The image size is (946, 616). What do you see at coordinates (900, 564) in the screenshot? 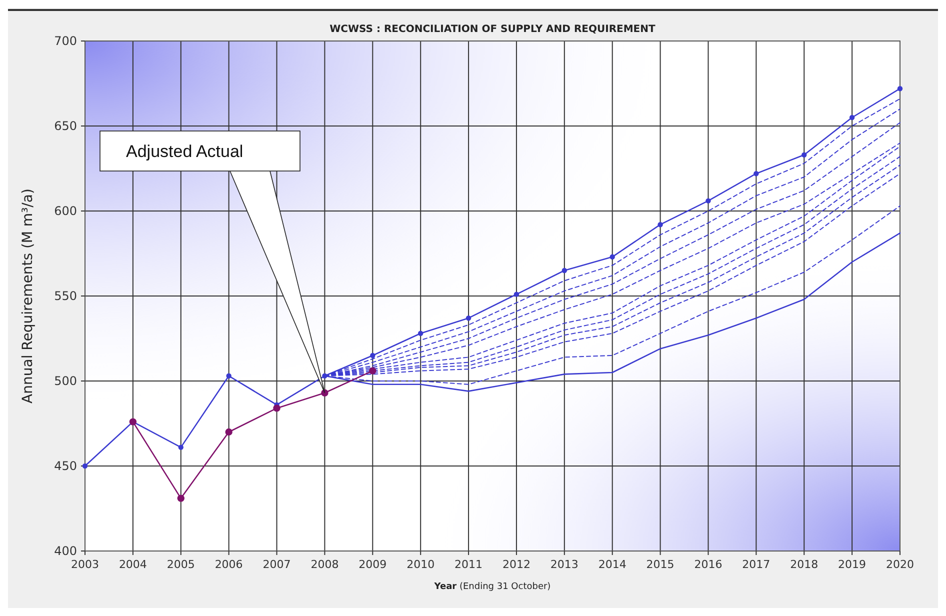
I see `x-tick-label: 2020` at bounding box center [900, 564].